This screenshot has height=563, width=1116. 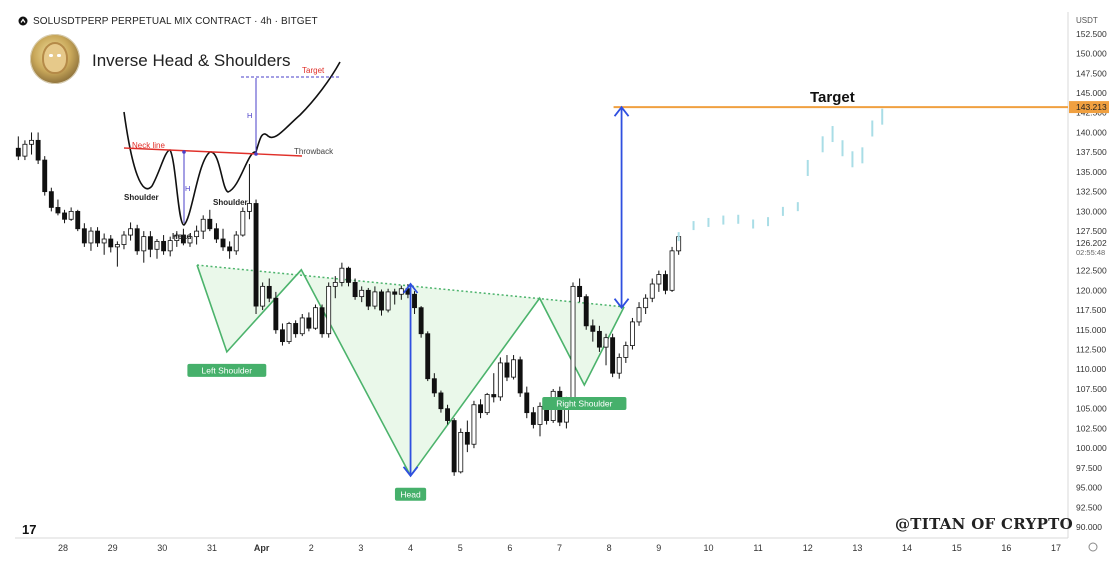 What do you see at coordinates (1091, 448) in the screenshot?
I see `y-tick-label: 100.000` at bounding box center [1091, 448].